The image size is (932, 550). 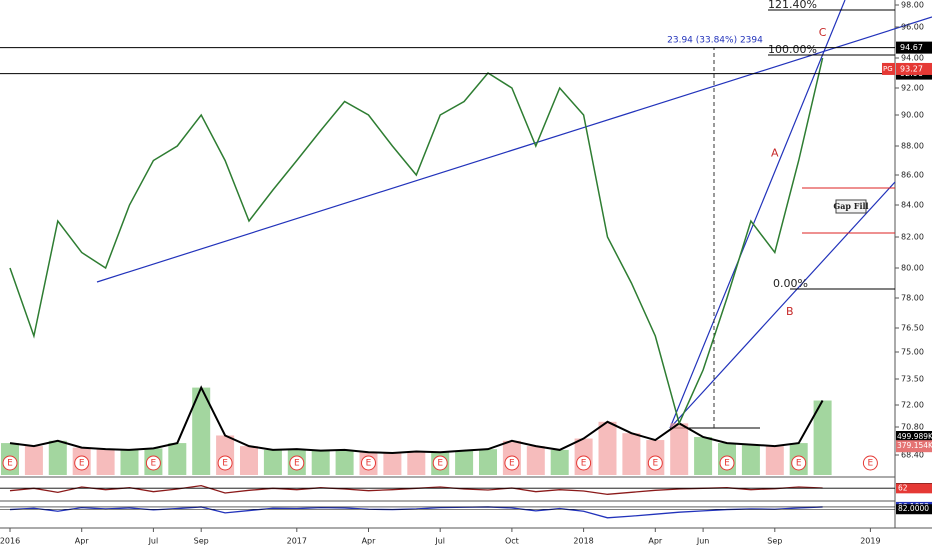 What do you see at coordinates (912, 328) in the screenshot?
I see `y-tick-label: 76.50` at bounding box center [912, 328].